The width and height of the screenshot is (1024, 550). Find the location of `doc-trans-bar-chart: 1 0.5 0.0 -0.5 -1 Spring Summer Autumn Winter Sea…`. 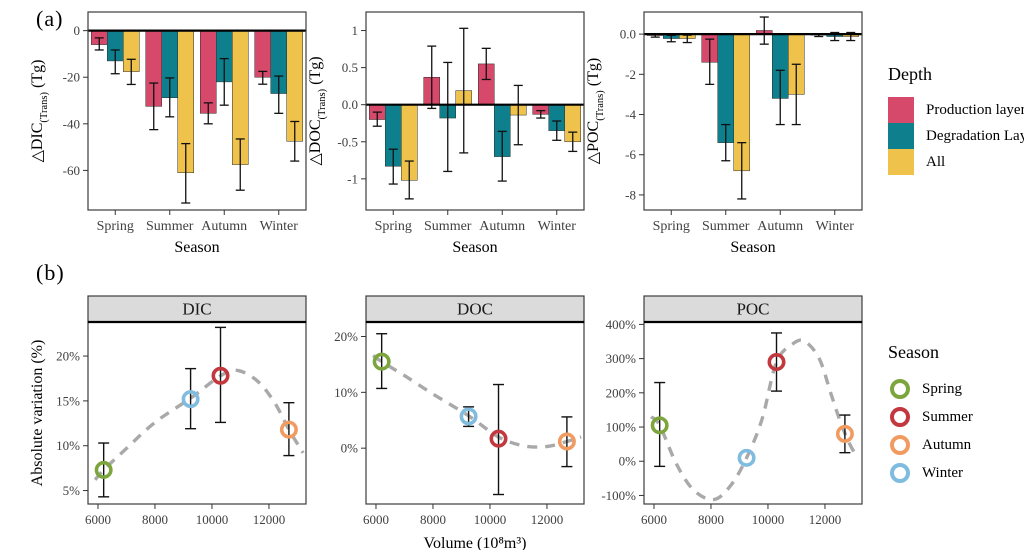

doc-trans-bar-chart: 1 0.5 0.0 -0.5 -1 Spring Summer Autumn Winter Sea… is located at coordinates (446, 133).